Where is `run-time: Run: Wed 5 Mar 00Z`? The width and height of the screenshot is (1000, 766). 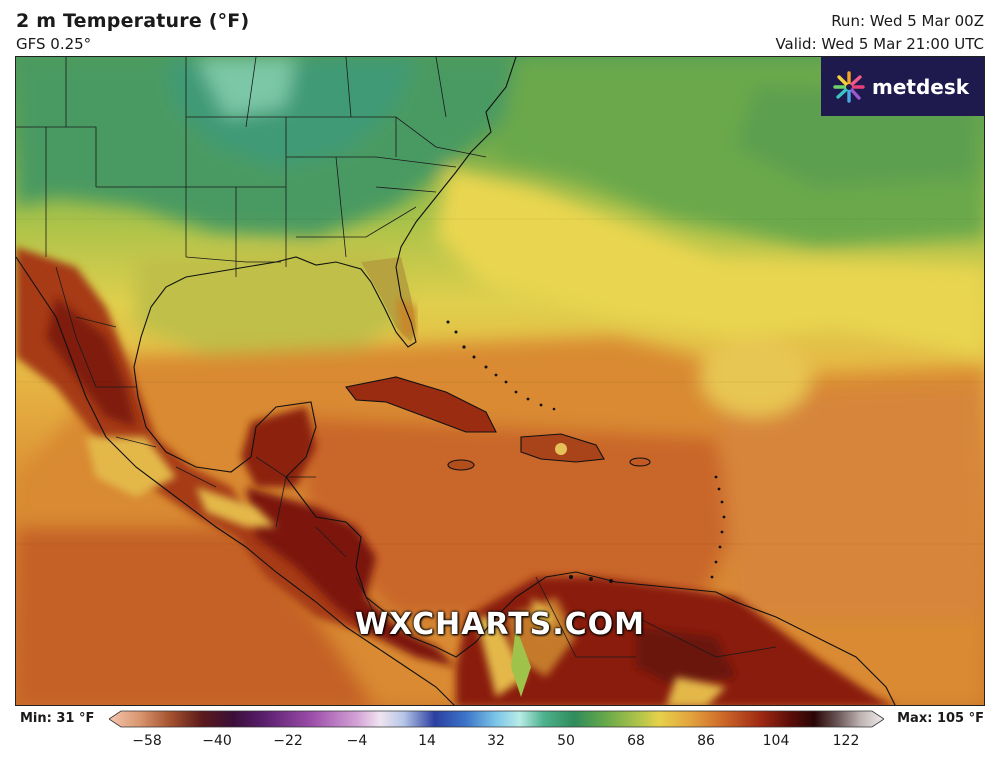
run-time: Run: Wed 5 Mar 00Z is located at coordinates (907, 21).